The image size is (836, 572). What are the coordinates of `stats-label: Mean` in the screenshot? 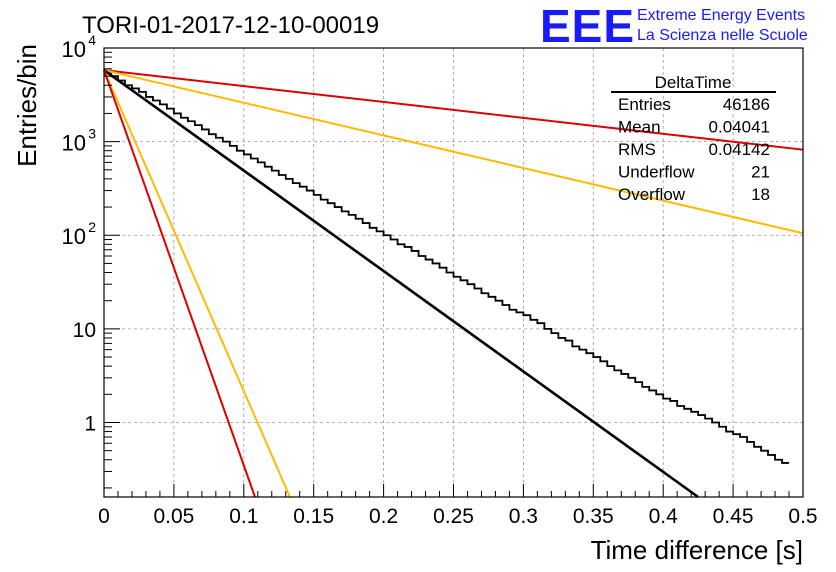 It's located at (639, 127).